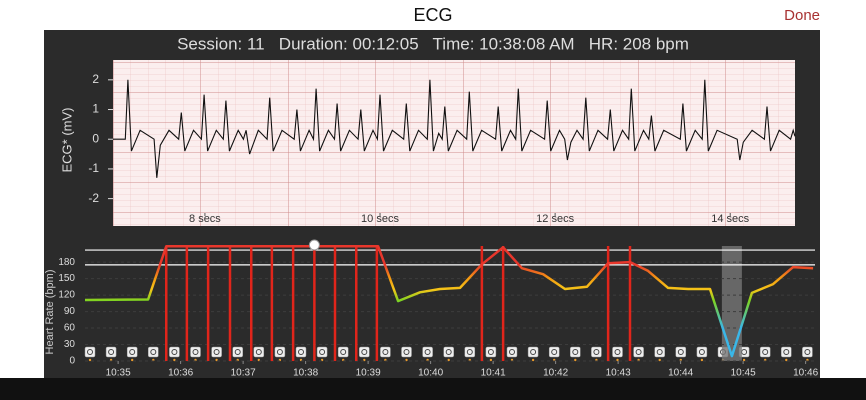 This screenshot has height=400, width=866. Describe the element at coordinates (66, 262) in the screenshot. I see `y-tick-label: 180` at that location.